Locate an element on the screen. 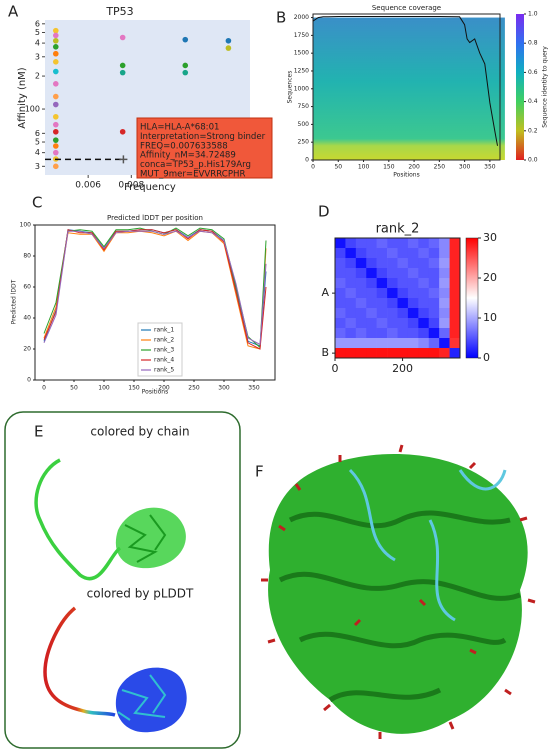  y-tick-label: 6 is located at coordinates (37, 133).